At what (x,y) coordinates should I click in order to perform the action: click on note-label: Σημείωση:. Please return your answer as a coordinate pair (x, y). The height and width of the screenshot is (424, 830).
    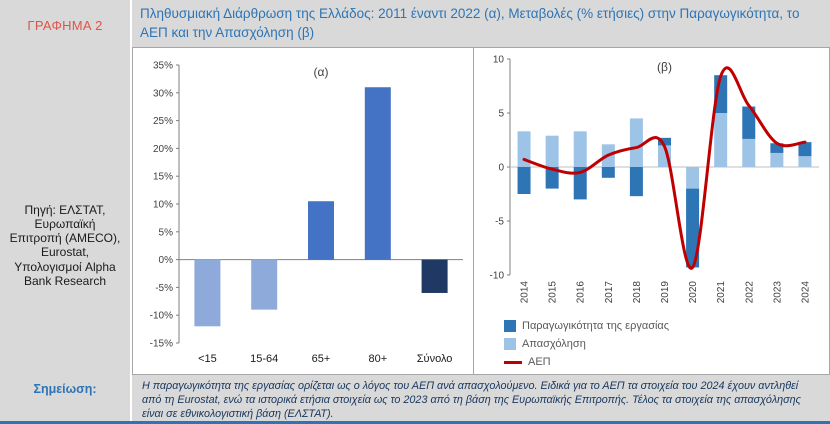
    Looking at the image, I should click on (65, 398).